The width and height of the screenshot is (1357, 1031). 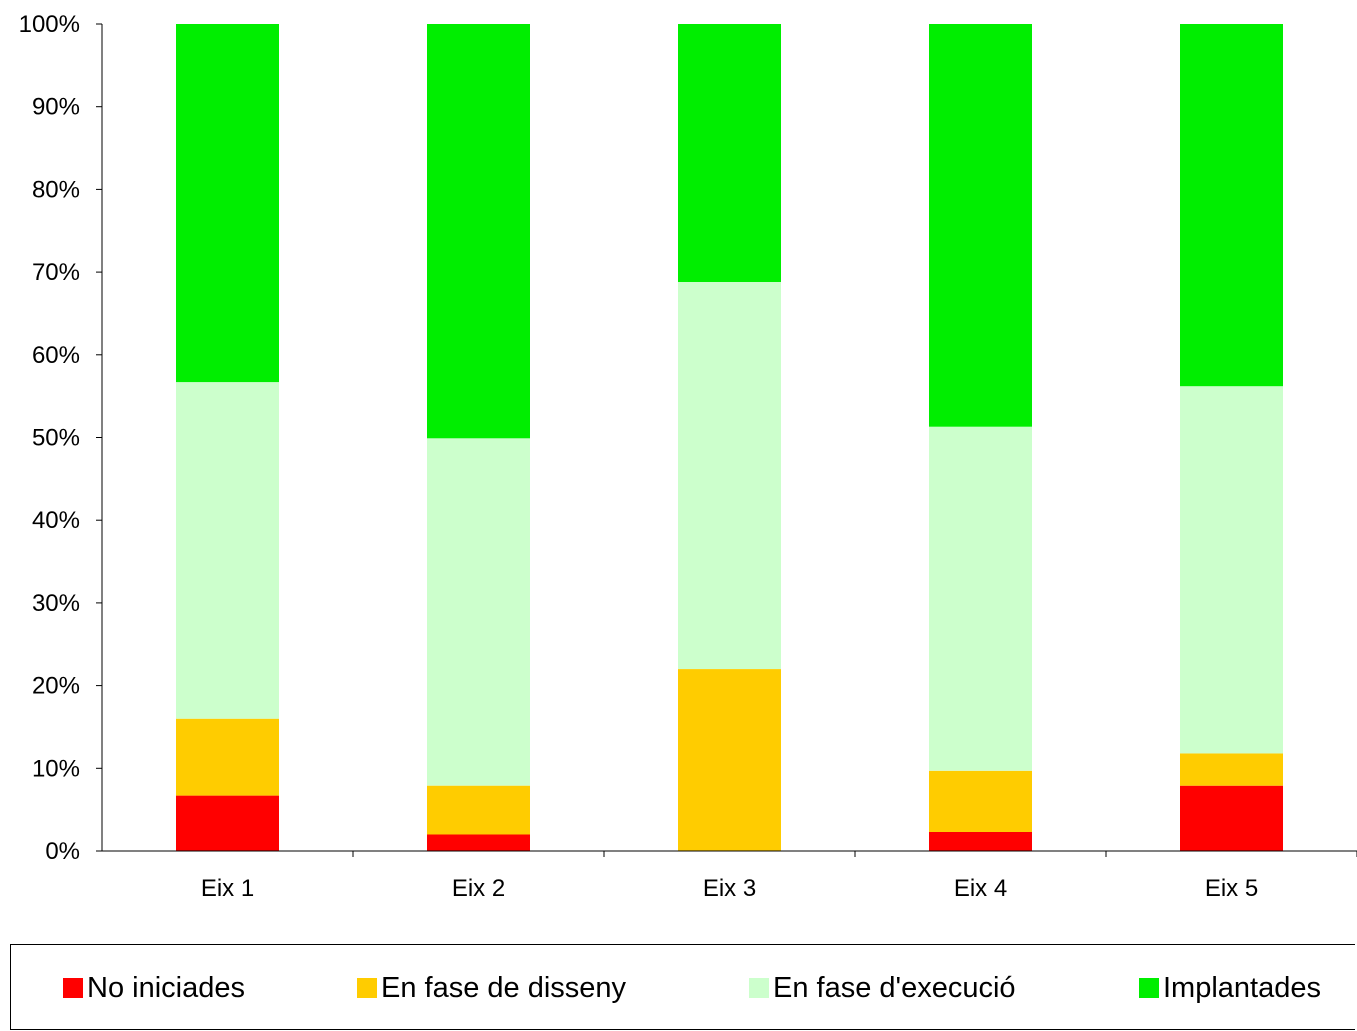 I want to click on y-tick-label: 0%, so click(x=62, y=851).